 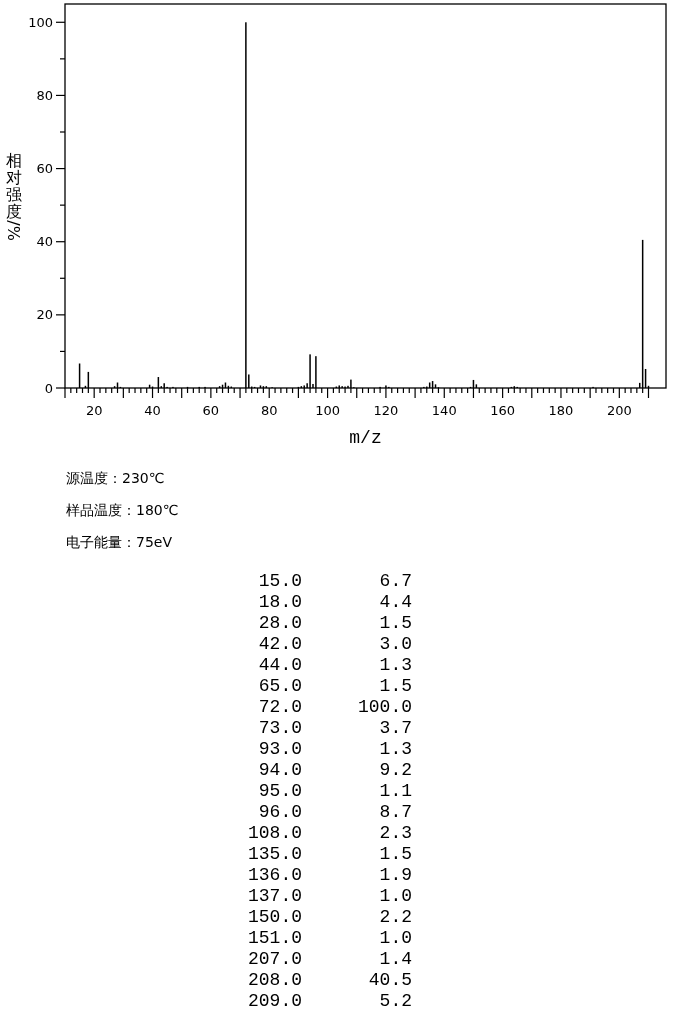 I want to click on annotation: 源温度：230℃, so click(x=115, y=478).